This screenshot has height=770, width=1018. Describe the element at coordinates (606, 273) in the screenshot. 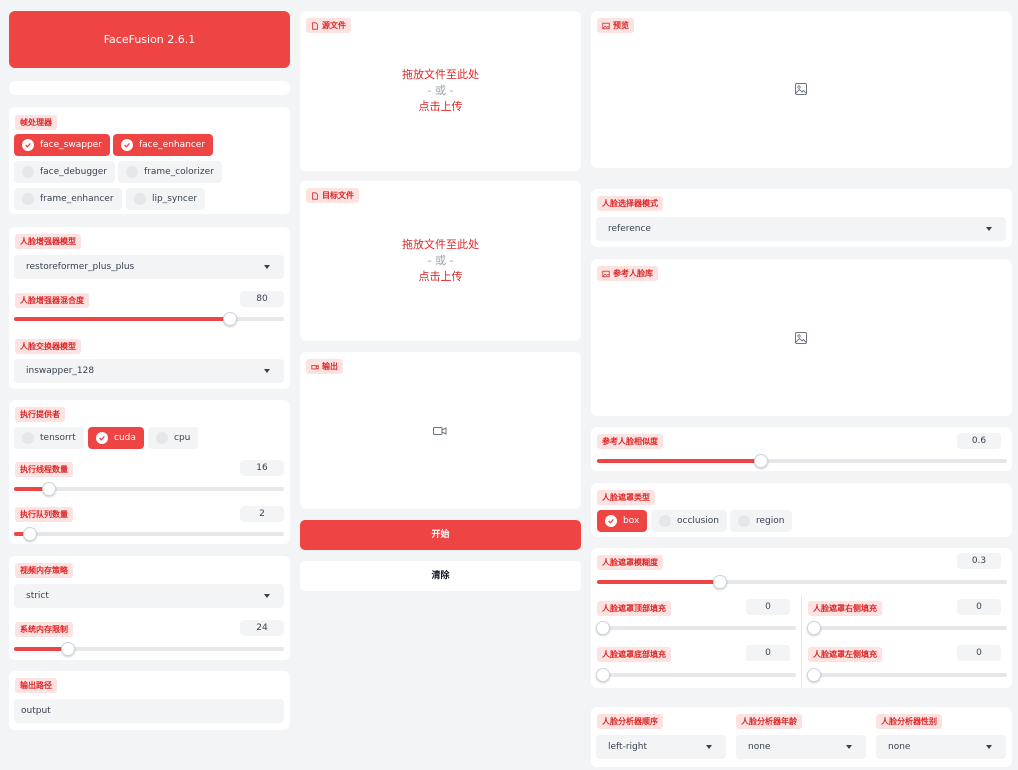

I see `image-icon` at that location.